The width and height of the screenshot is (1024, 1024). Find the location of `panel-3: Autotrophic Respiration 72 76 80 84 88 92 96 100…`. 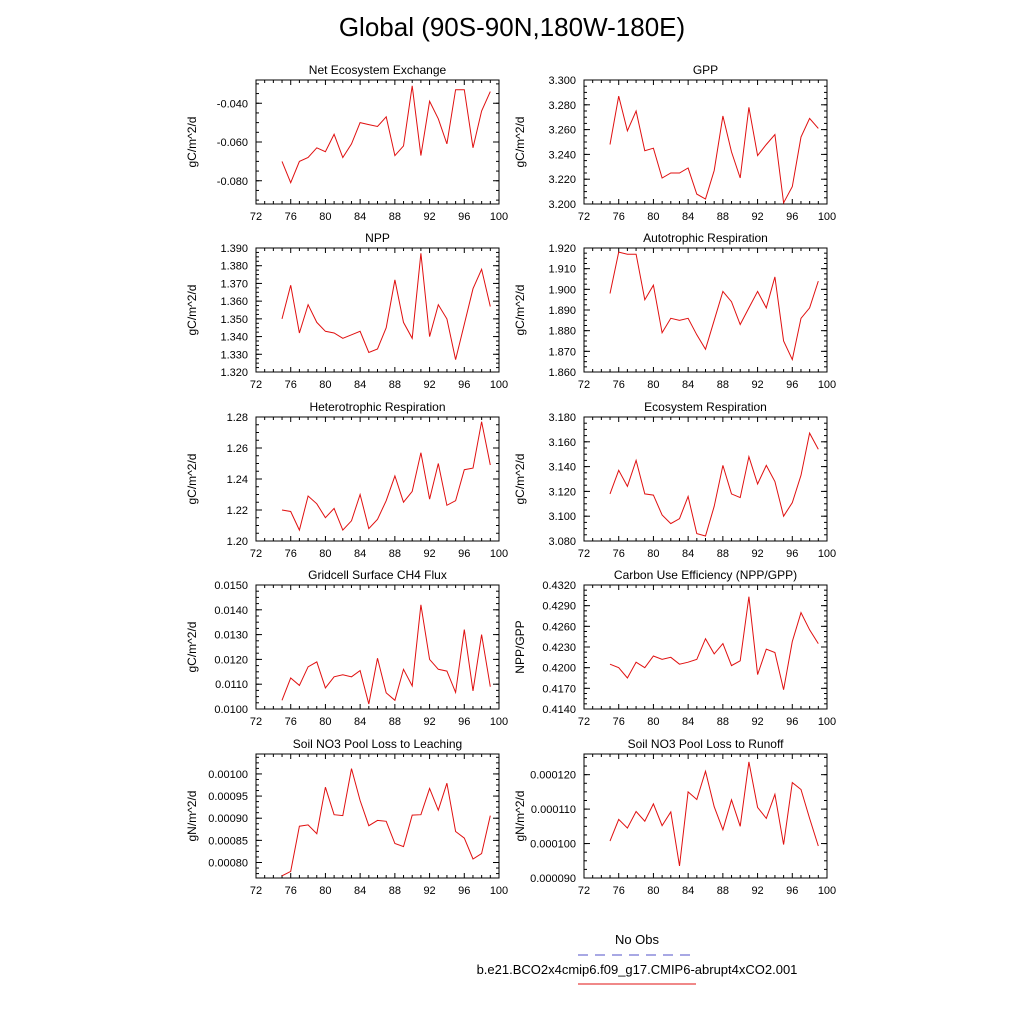

panel-3: Autotrophic Respiration 72 76 80 84 88 92 96 100… is located at coordinates (674, 311).